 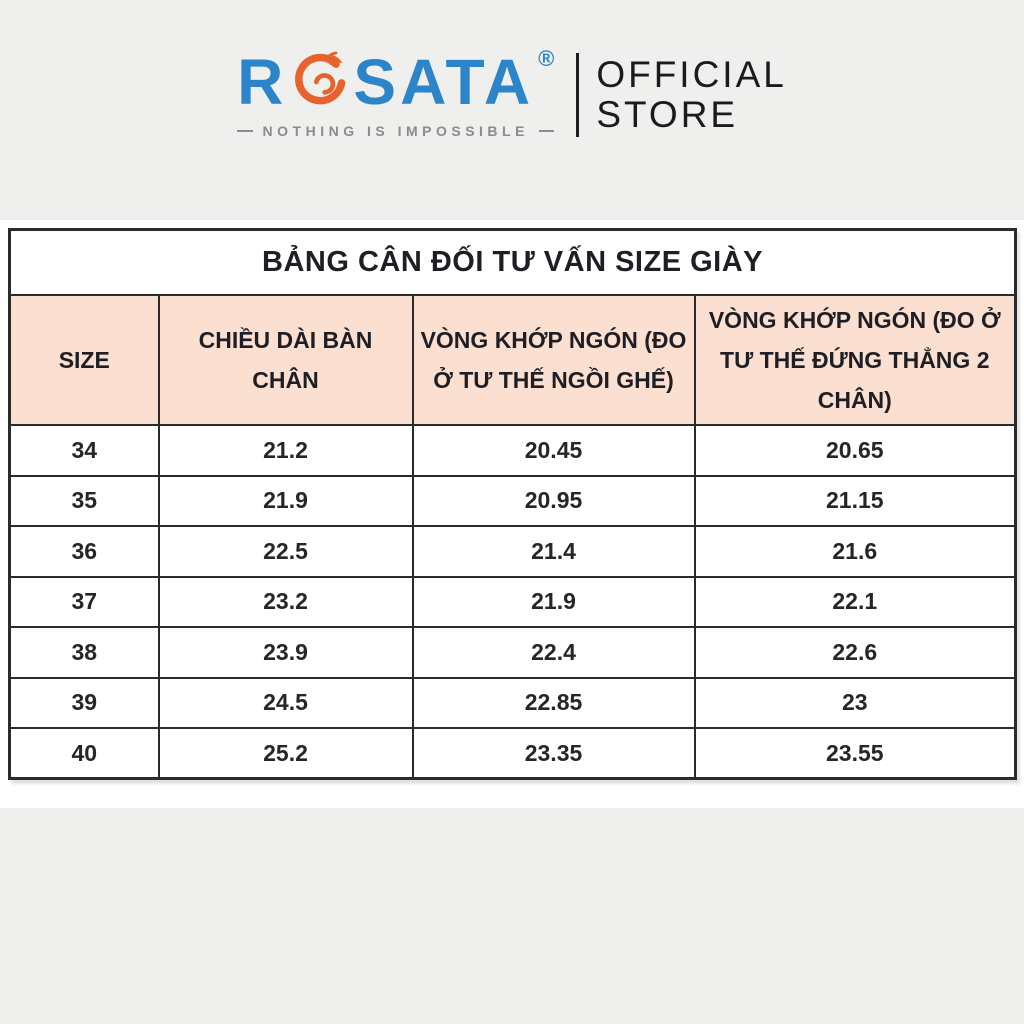 I want to click on size-chart-title-row: BẢNG CÂN ĐỐI TƯ VẤN SIZE GIÀY, so click(x=512, y=262).